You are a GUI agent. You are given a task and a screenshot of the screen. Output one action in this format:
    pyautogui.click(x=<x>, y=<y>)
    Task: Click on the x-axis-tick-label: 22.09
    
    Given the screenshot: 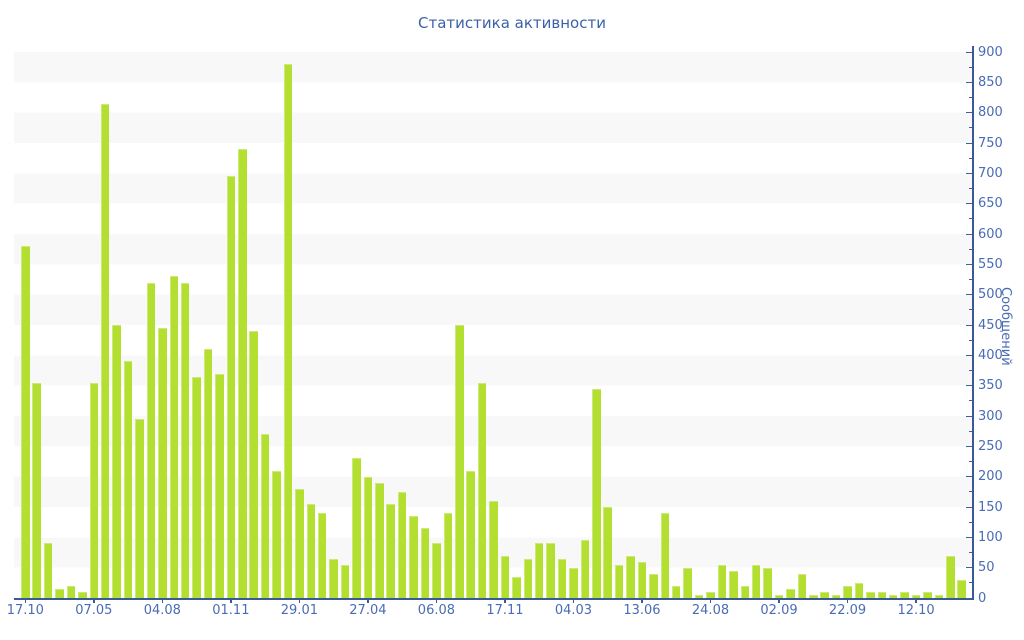 What is the action you would take?
    pyautogui.click(x=847, y=610)
    